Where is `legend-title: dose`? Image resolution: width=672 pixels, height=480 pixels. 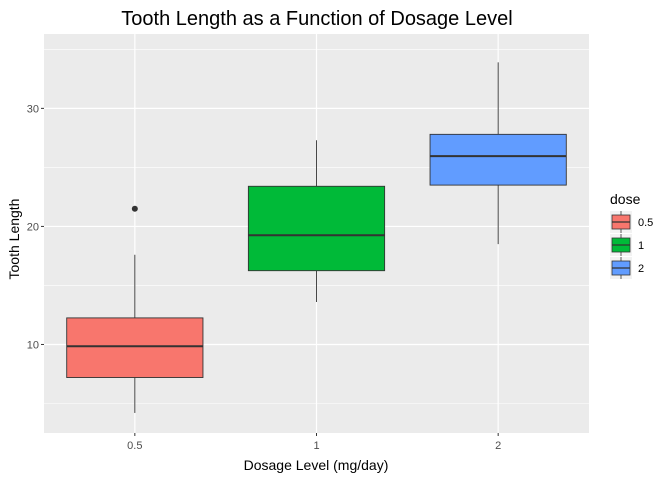
legend-title: dose is located at coordinates (625, 199).